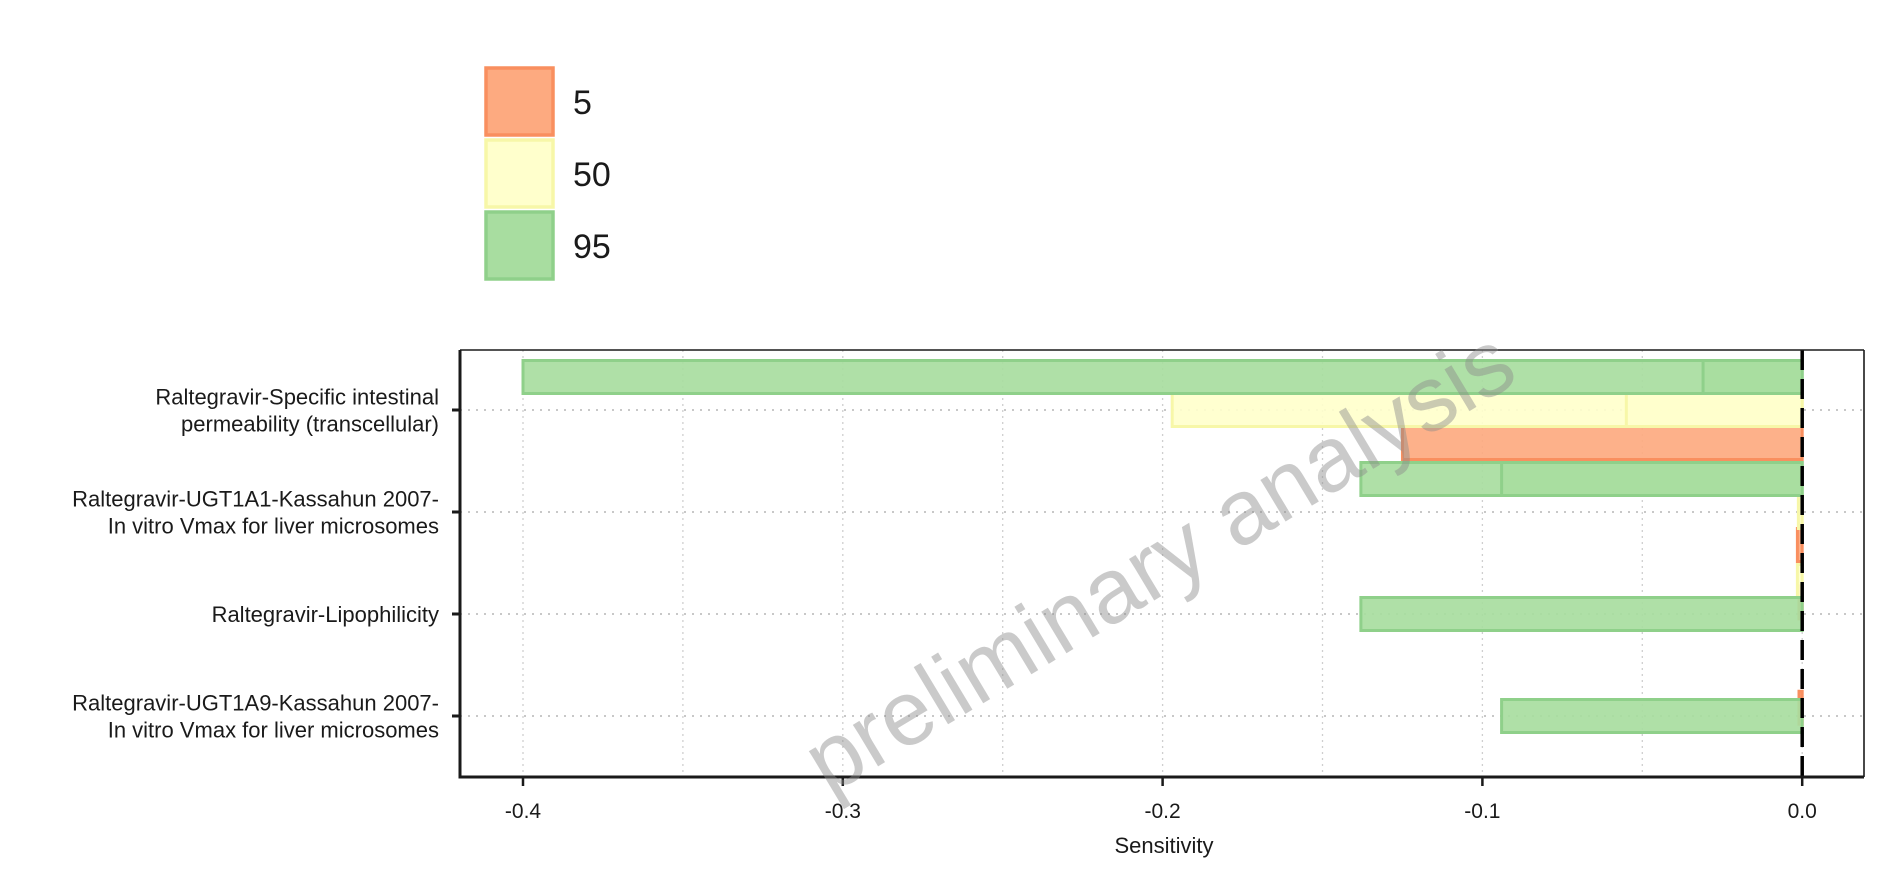 This screenshot has width=1889, height=878. Describe the element at coordinates (1802, 811) in the screenshot. I see `x-tick-label: 0.0` at that location.